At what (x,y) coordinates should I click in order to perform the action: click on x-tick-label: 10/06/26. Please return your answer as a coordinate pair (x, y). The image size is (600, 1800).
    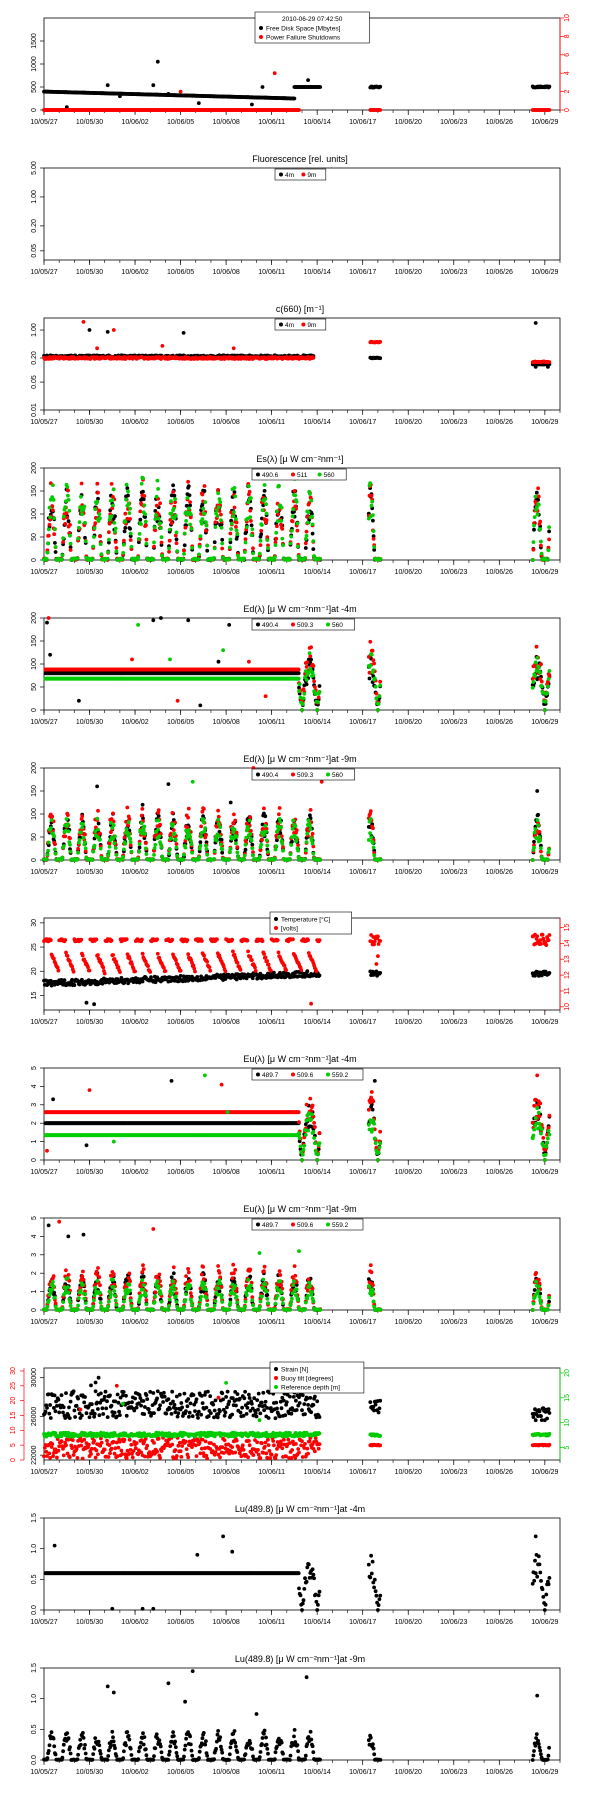
    Looking at the image, I should click on (499, 722).